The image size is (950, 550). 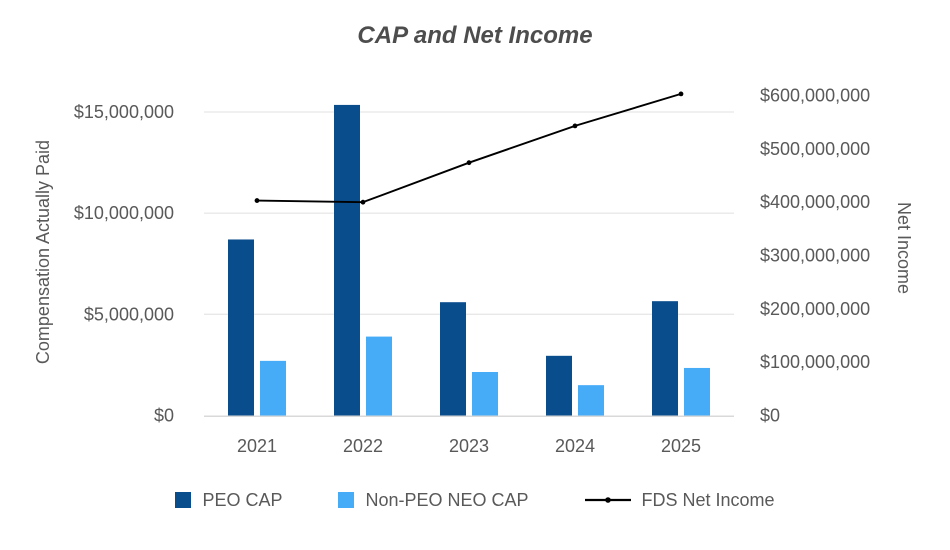 What do you see at coordinates (447, 499) in the screenshot?
I see `legend-label-non-peo-neo-cap: Non-PEO NEO CAP` at bounding box center [447, 499].